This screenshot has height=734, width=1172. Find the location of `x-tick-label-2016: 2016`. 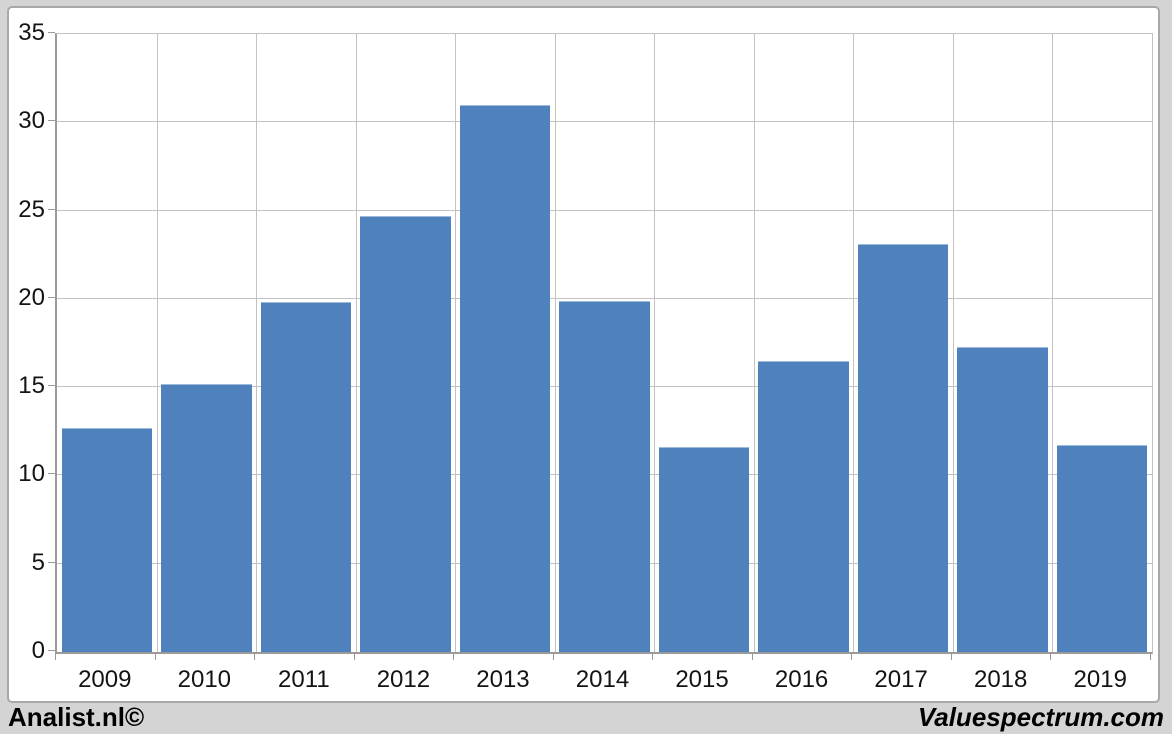

x-tick-label-2016: 2016 is located at coordinates (801, 679).